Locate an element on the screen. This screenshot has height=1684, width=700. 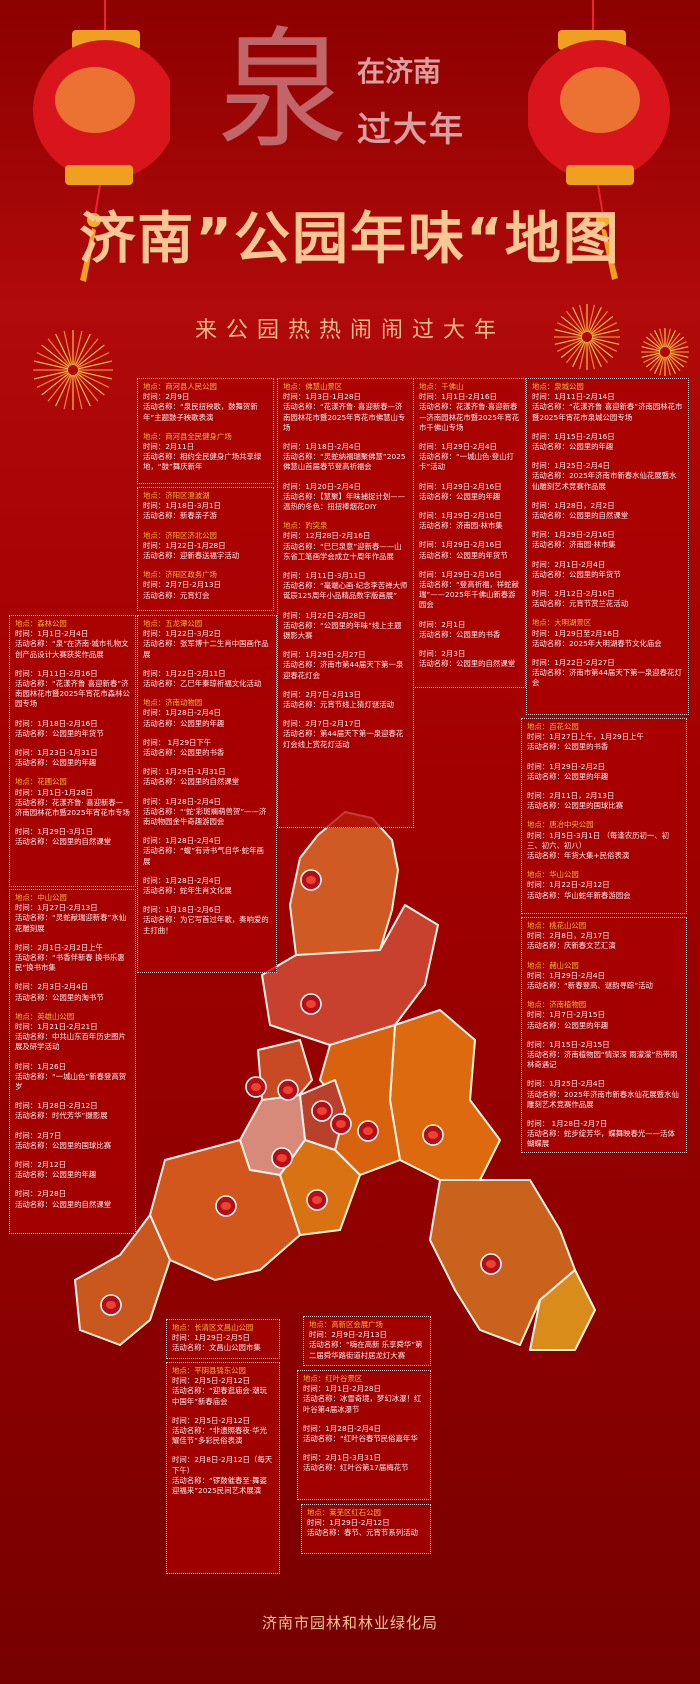
map-region-gangcheng is located at coordinates (562, 1310).